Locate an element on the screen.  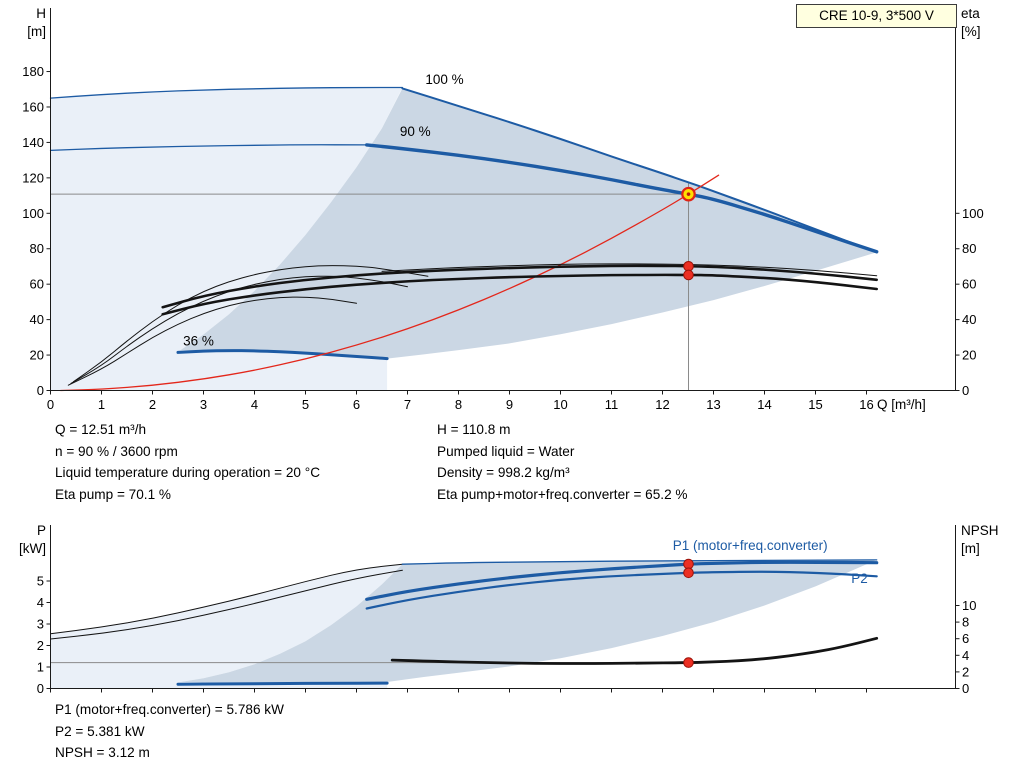
axis-title: NPSH is located at coordinates (980, 530).